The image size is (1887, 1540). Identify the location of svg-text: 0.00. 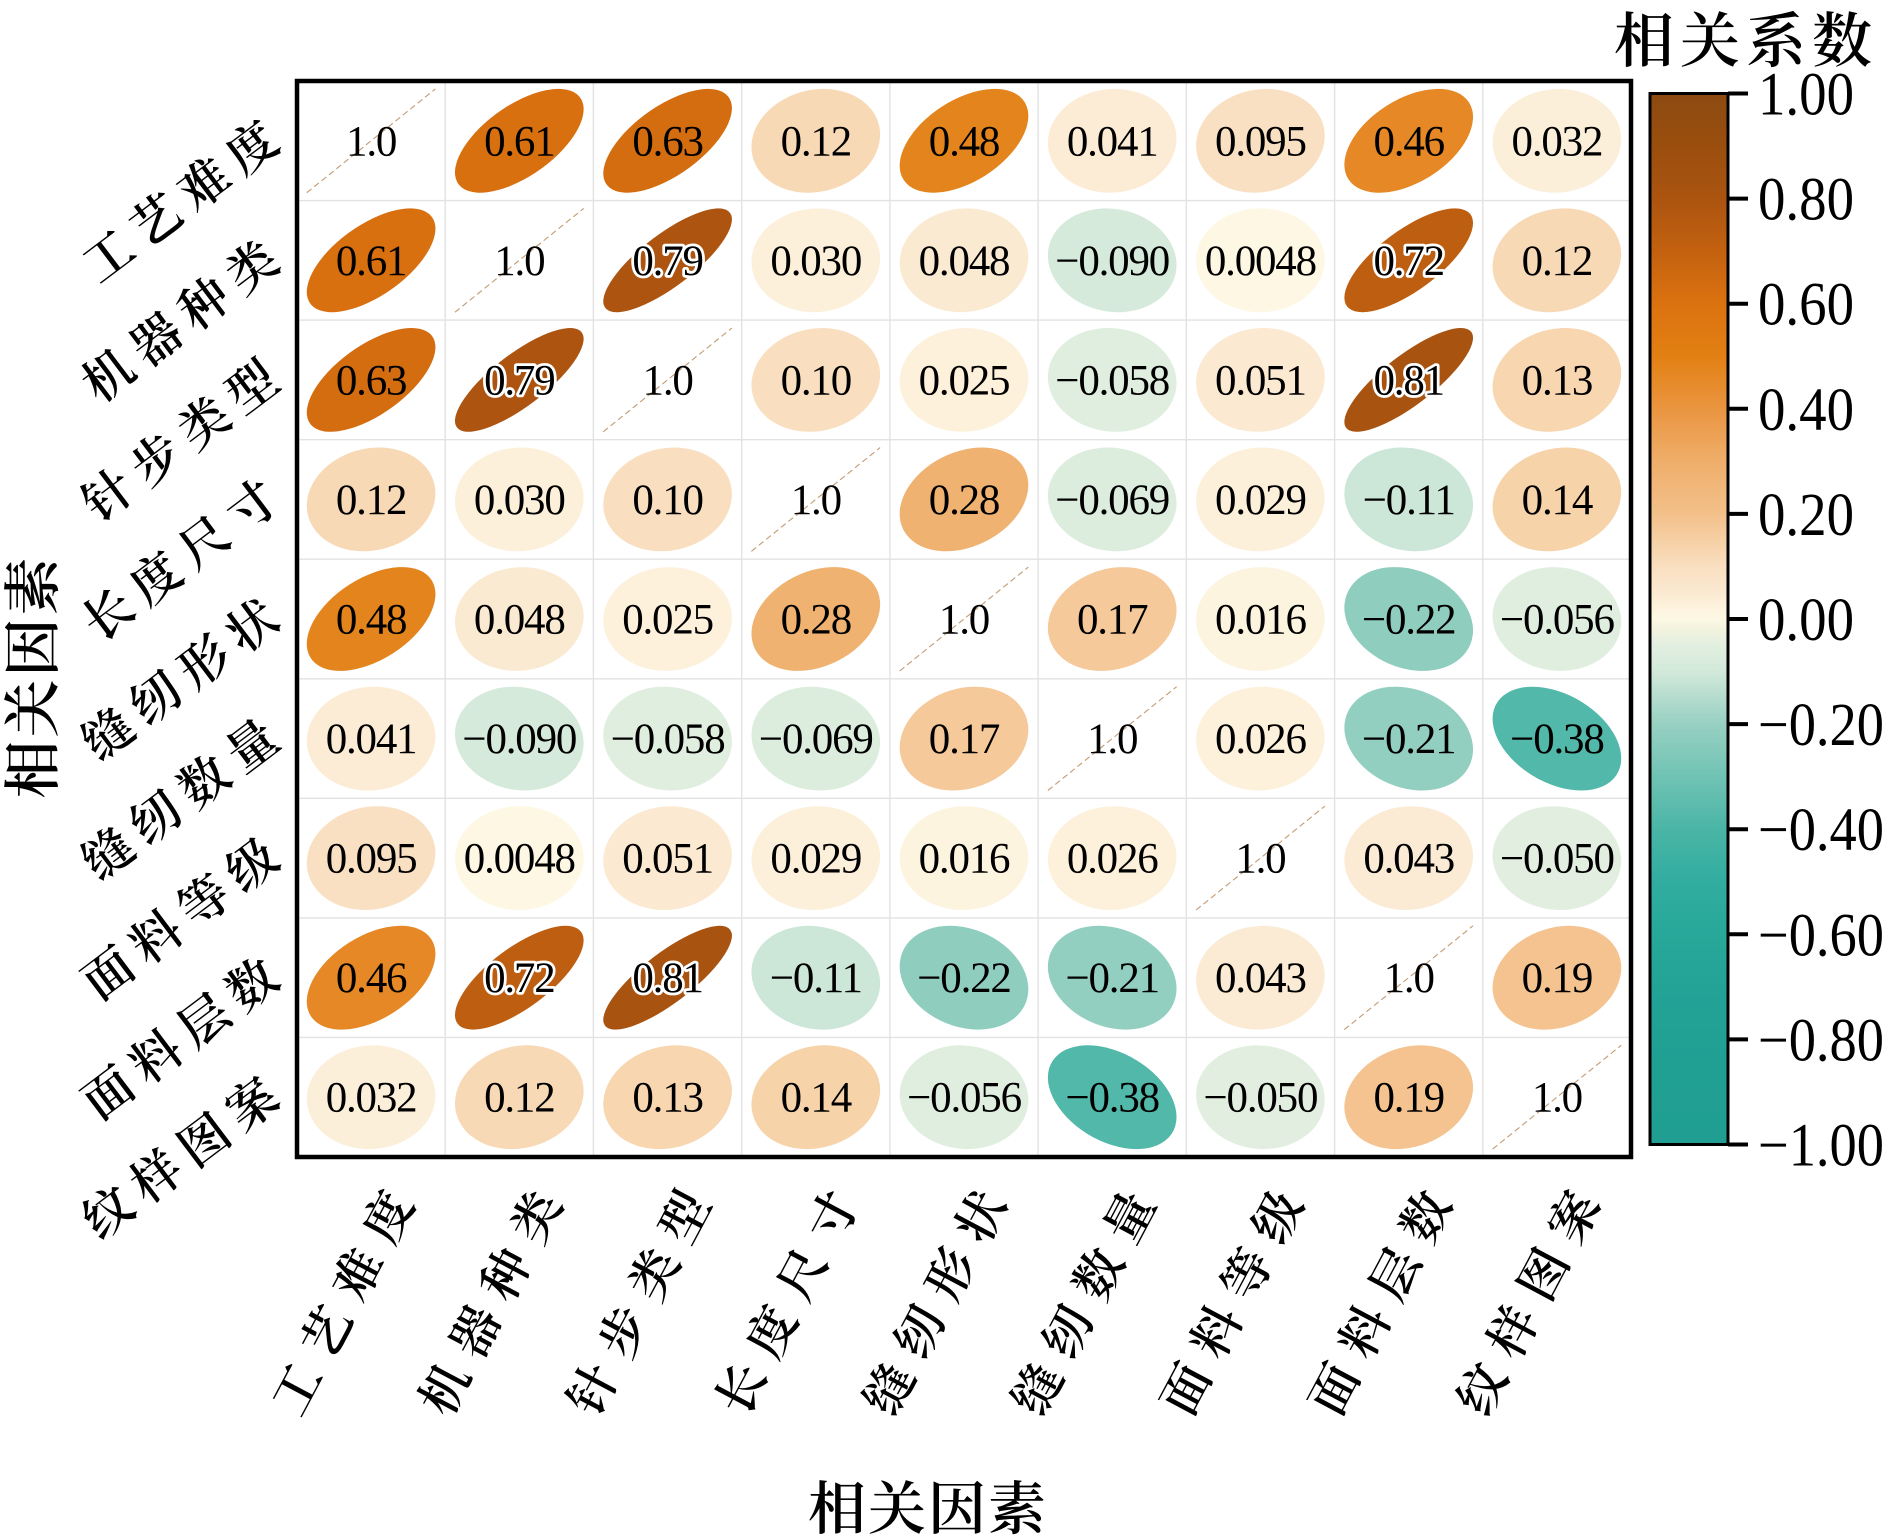
(1806, 620).